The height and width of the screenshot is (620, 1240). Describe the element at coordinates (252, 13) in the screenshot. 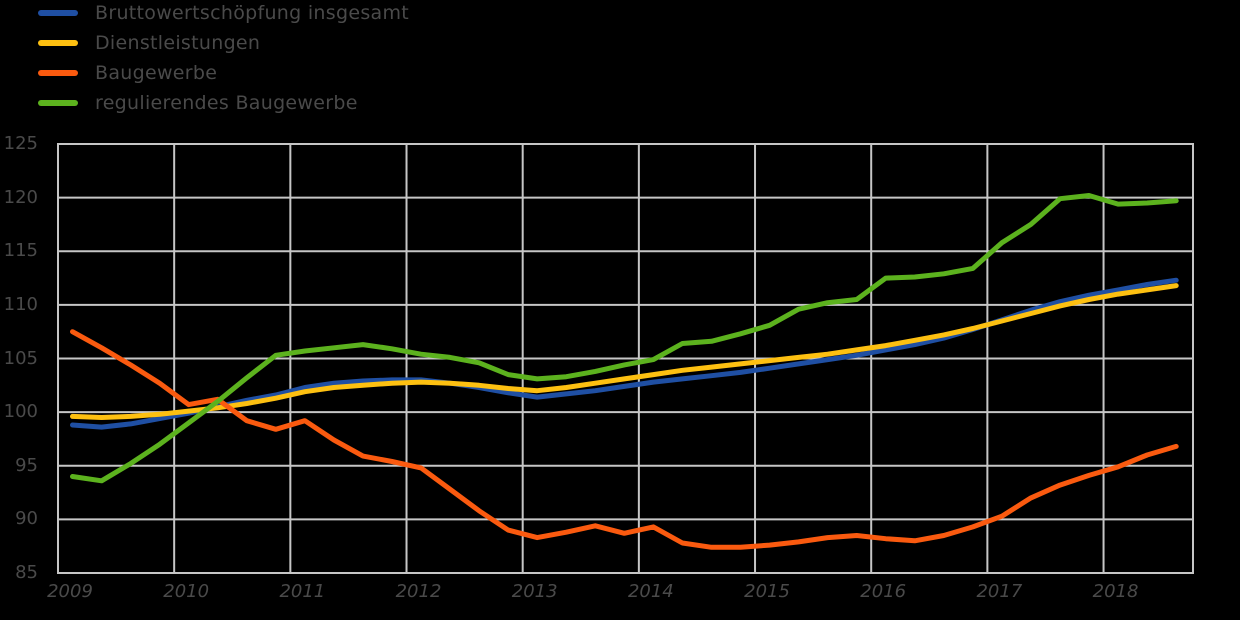

I see `legend-label: Bruttowertschöpfung insgesamt` at that location.